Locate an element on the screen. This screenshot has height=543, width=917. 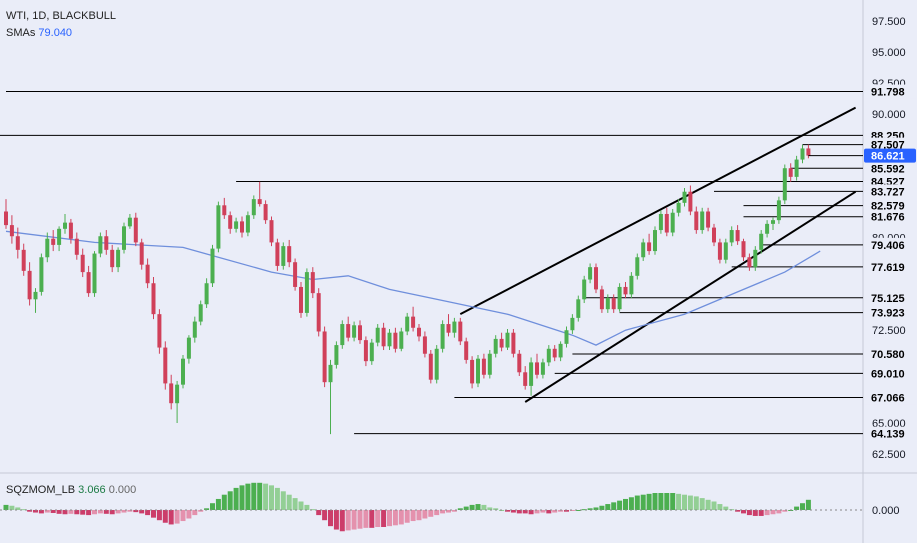
trendline-lower is located at coordinates (690, 296).